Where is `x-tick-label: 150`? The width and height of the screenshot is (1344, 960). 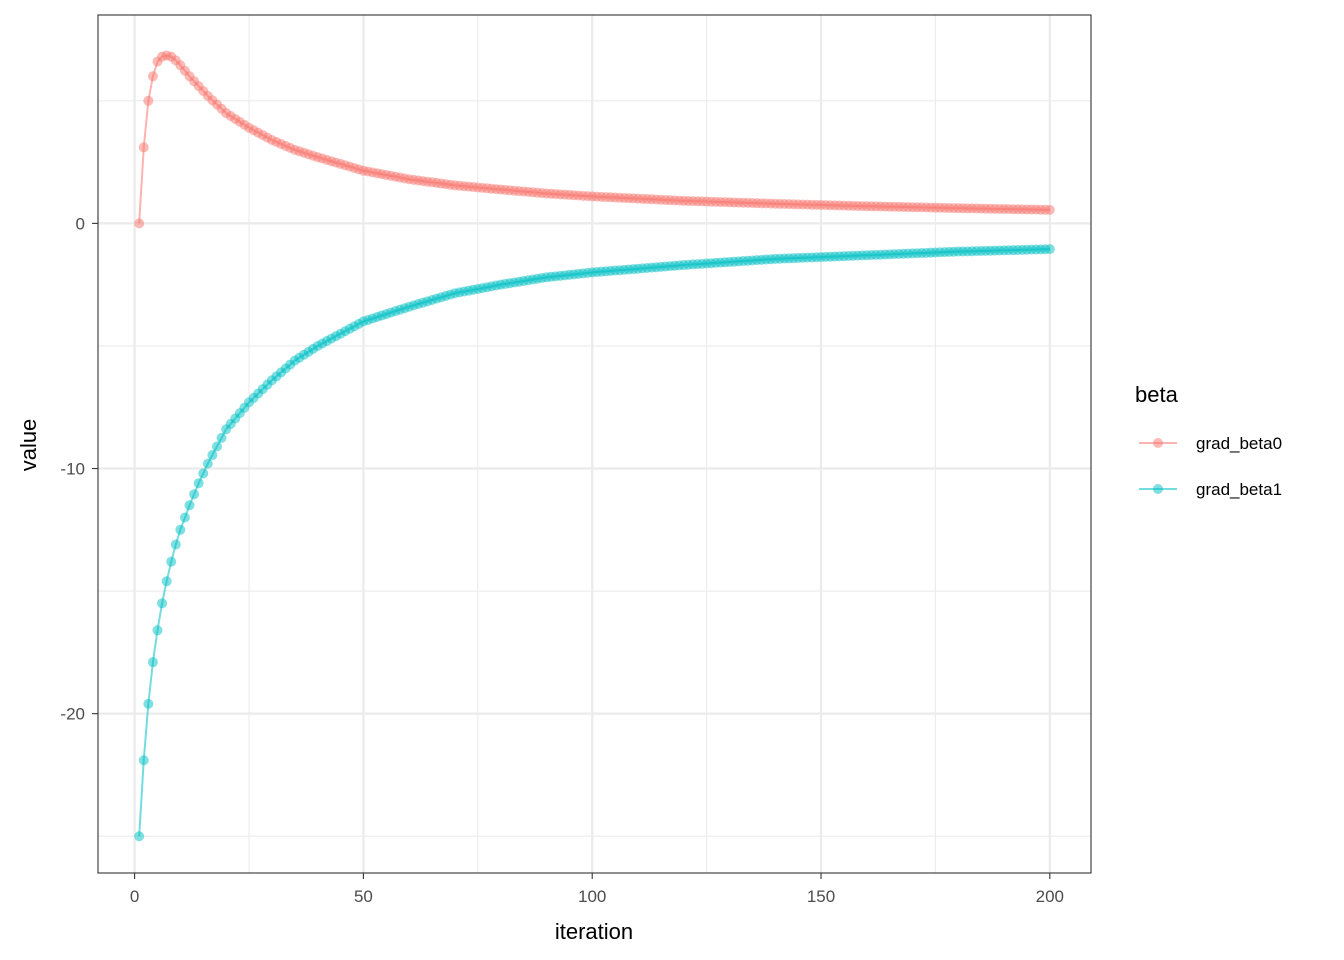
x-tick-label: 150 is located at coordinates (821, 896).